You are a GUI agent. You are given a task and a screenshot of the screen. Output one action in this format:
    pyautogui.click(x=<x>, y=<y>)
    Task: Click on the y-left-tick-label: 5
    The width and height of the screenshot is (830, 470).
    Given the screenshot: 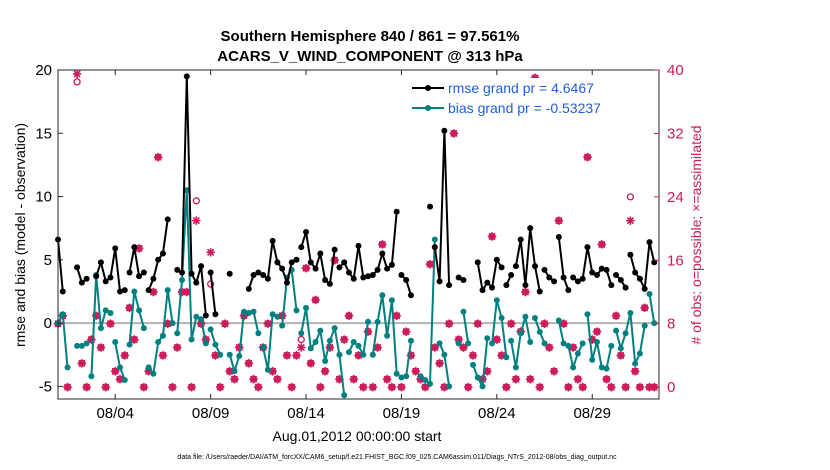 What is the action you would take?
    pyautogui.click(x=48, y=260)
    